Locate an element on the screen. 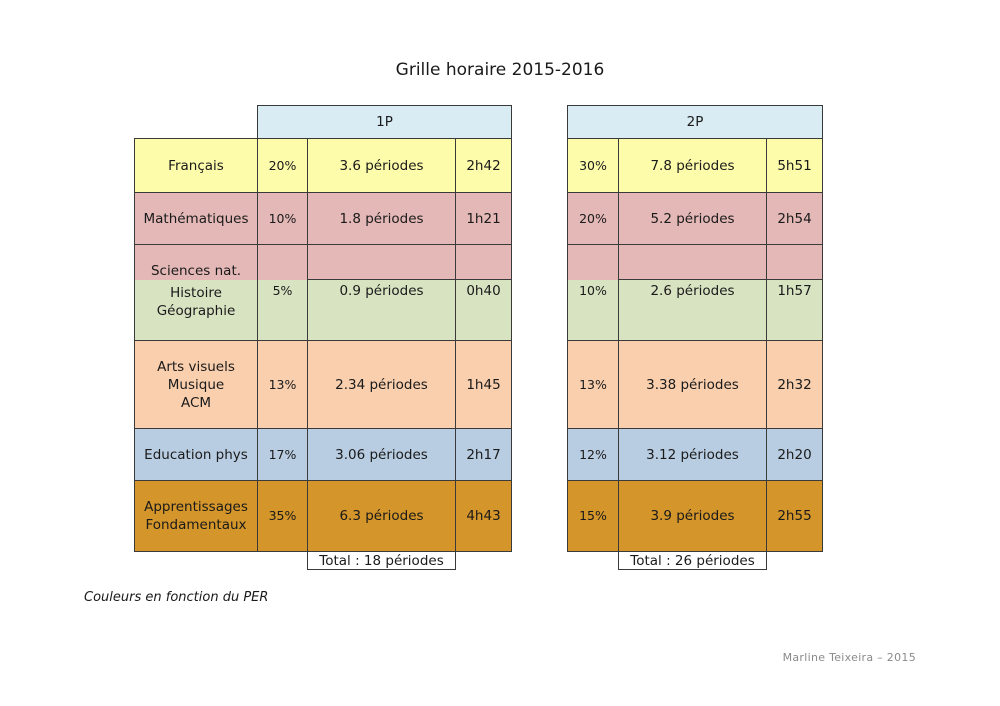  subject-education-phys: Education phys is located at coordinates (196, 454).